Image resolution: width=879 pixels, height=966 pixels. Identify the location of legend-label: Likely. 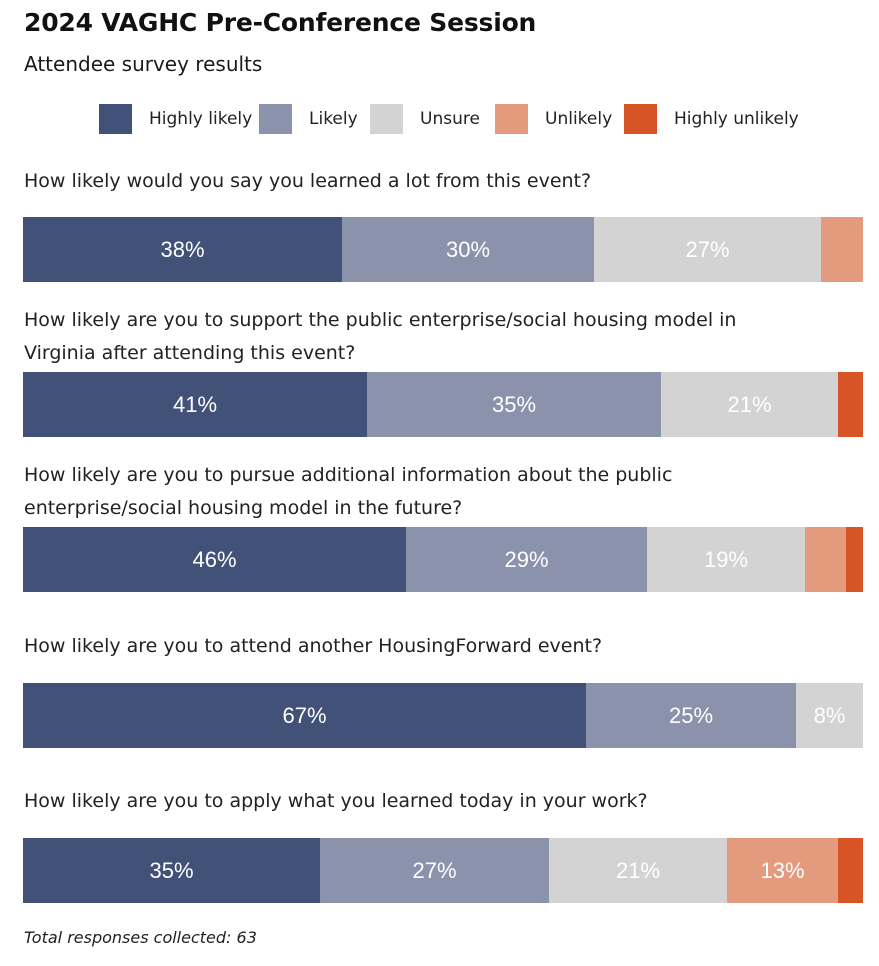
(333, 119).